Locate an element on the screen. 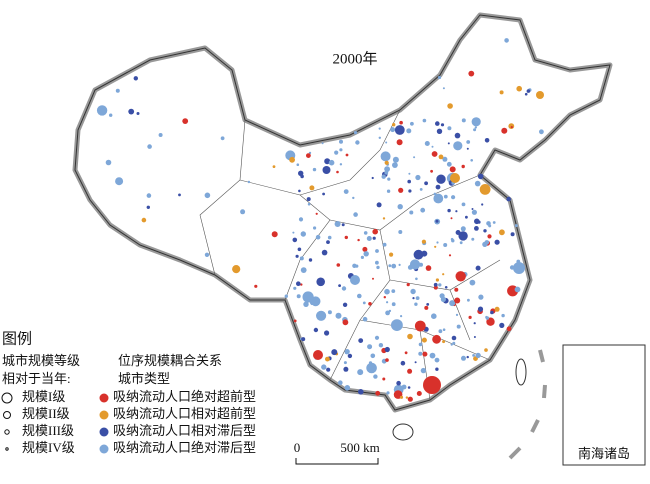 The width and height of the screenshot is (650, 484). legend-heading: 城市规模等级 is located at coordinates (41, 360).